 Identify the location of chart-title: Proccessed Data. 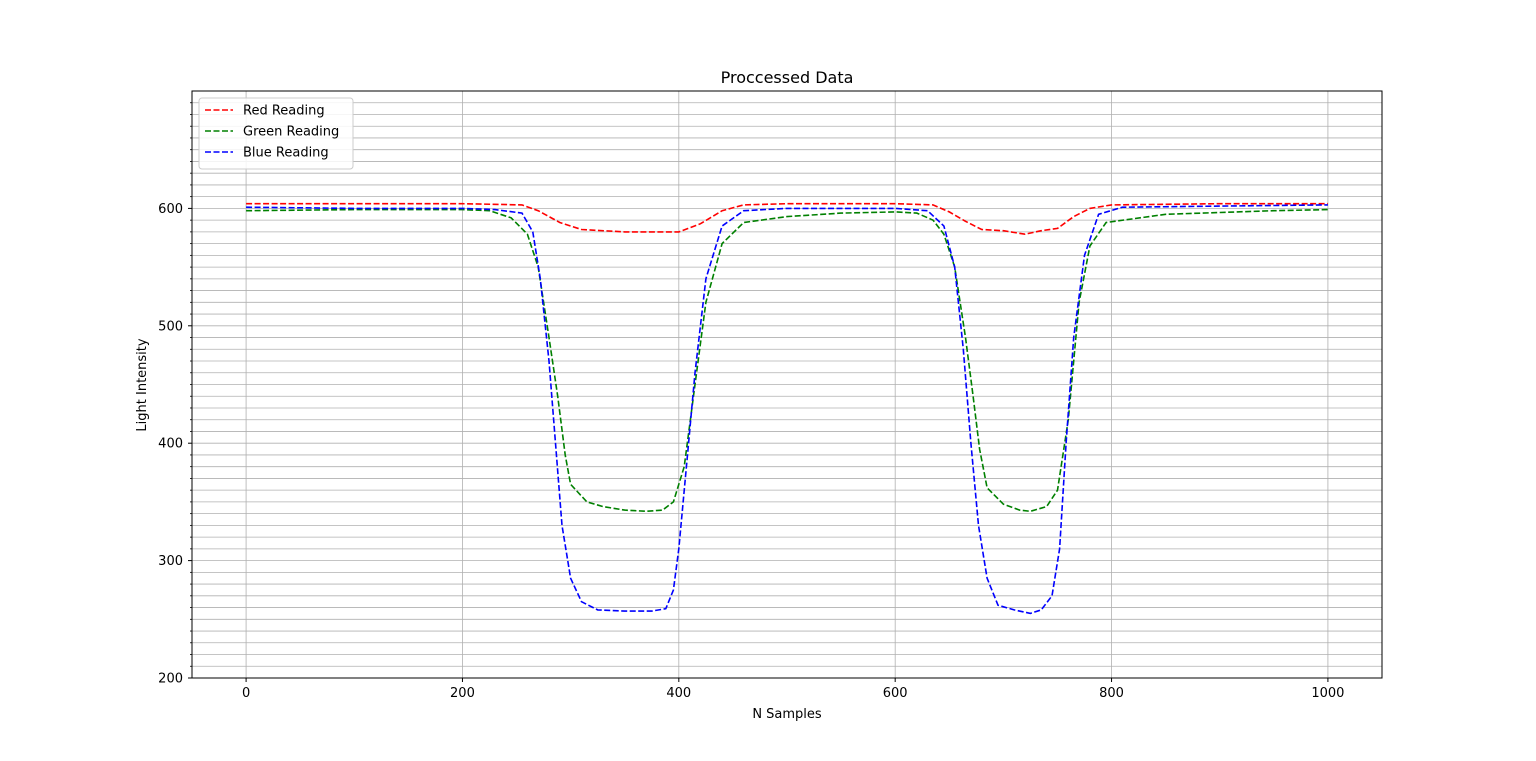
(787, 77).